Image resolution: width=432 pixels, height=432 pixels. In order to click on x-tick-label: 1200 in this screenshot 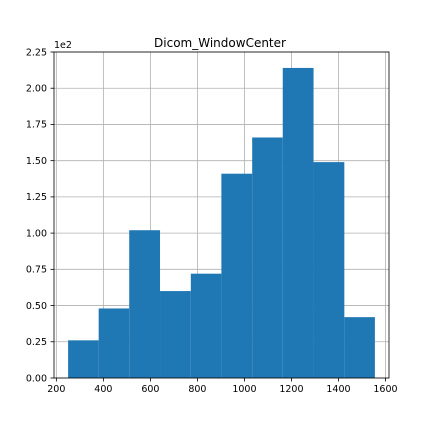, I will do `click(291, 389)`.